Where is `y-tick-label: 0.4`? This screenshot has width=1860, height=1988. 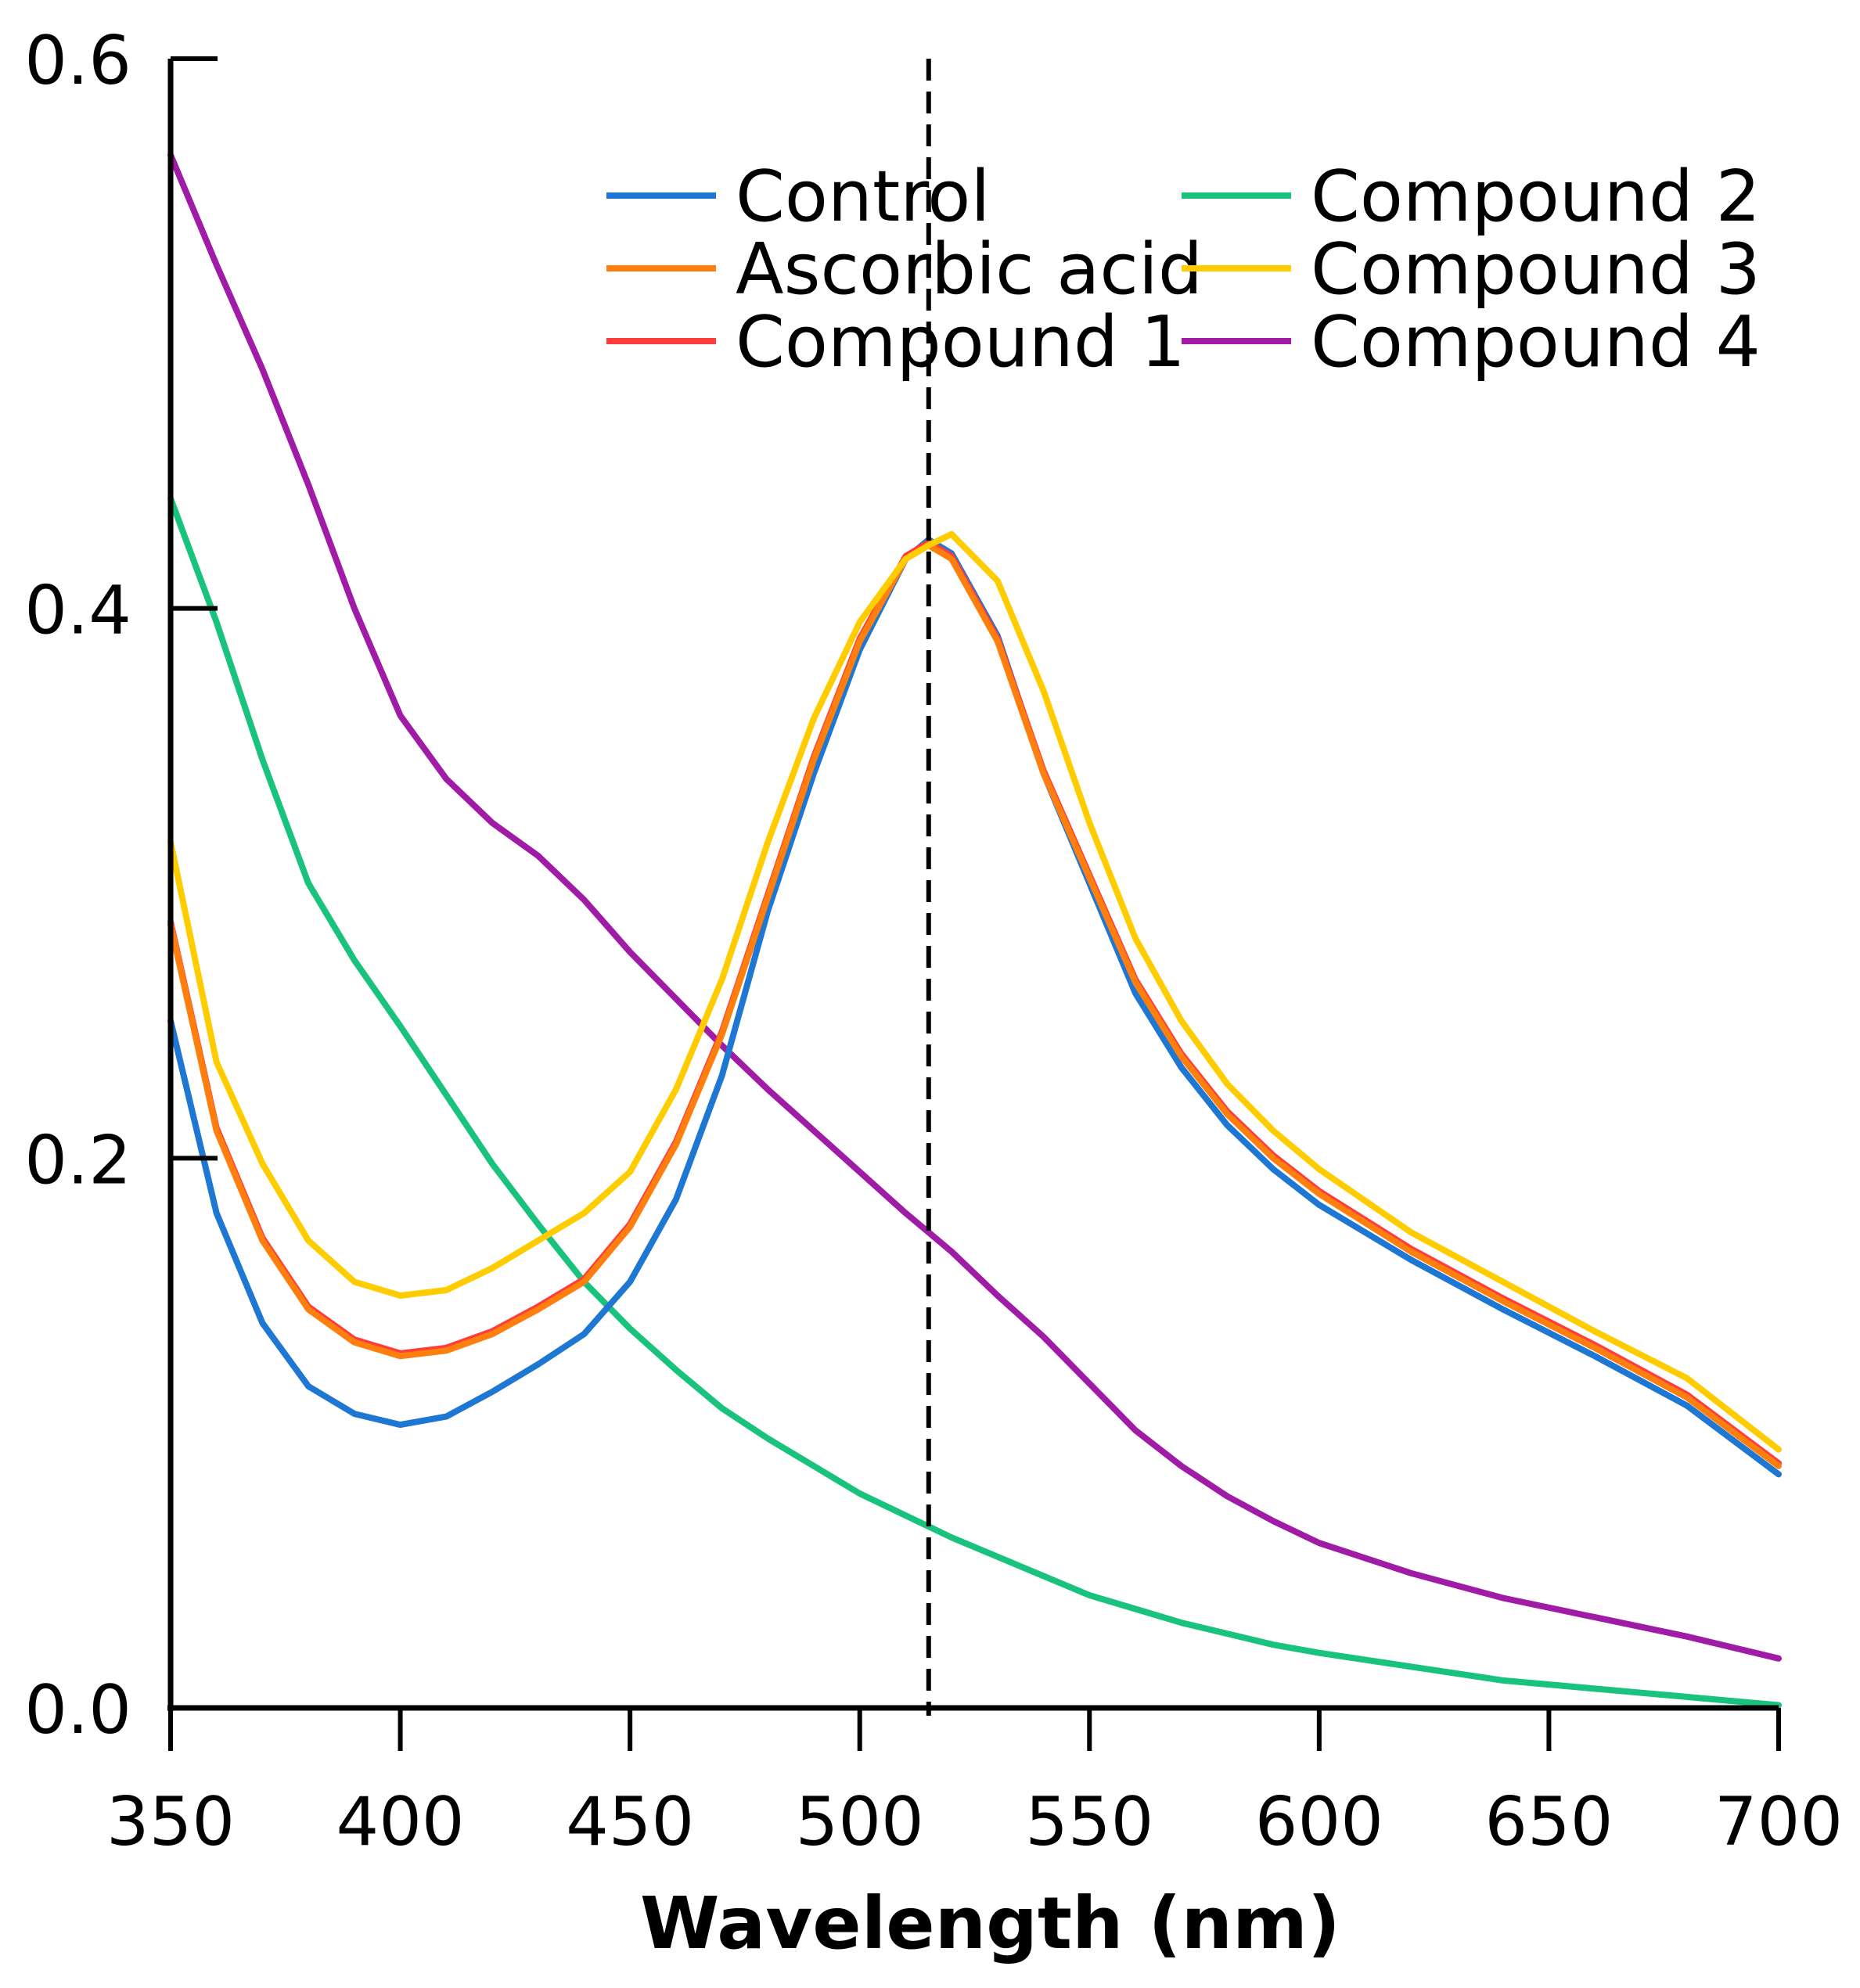
y-tick-label: 0.4 is located at coordinates (77, 611).